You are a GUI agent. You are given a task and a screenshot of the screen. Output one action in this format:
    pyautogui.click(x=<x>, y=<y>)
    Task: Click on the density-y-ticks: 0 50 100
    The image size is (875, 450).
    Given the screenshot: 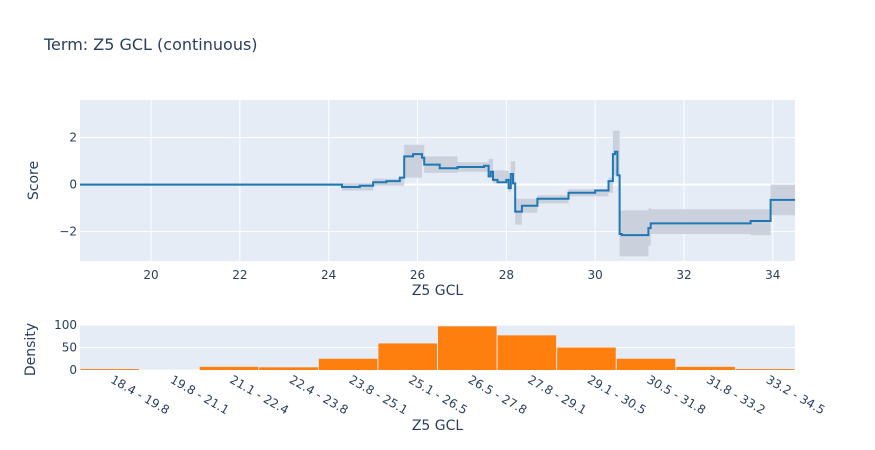 What is the action you would take?
    pyautogui.click(x=65, y=347)
    